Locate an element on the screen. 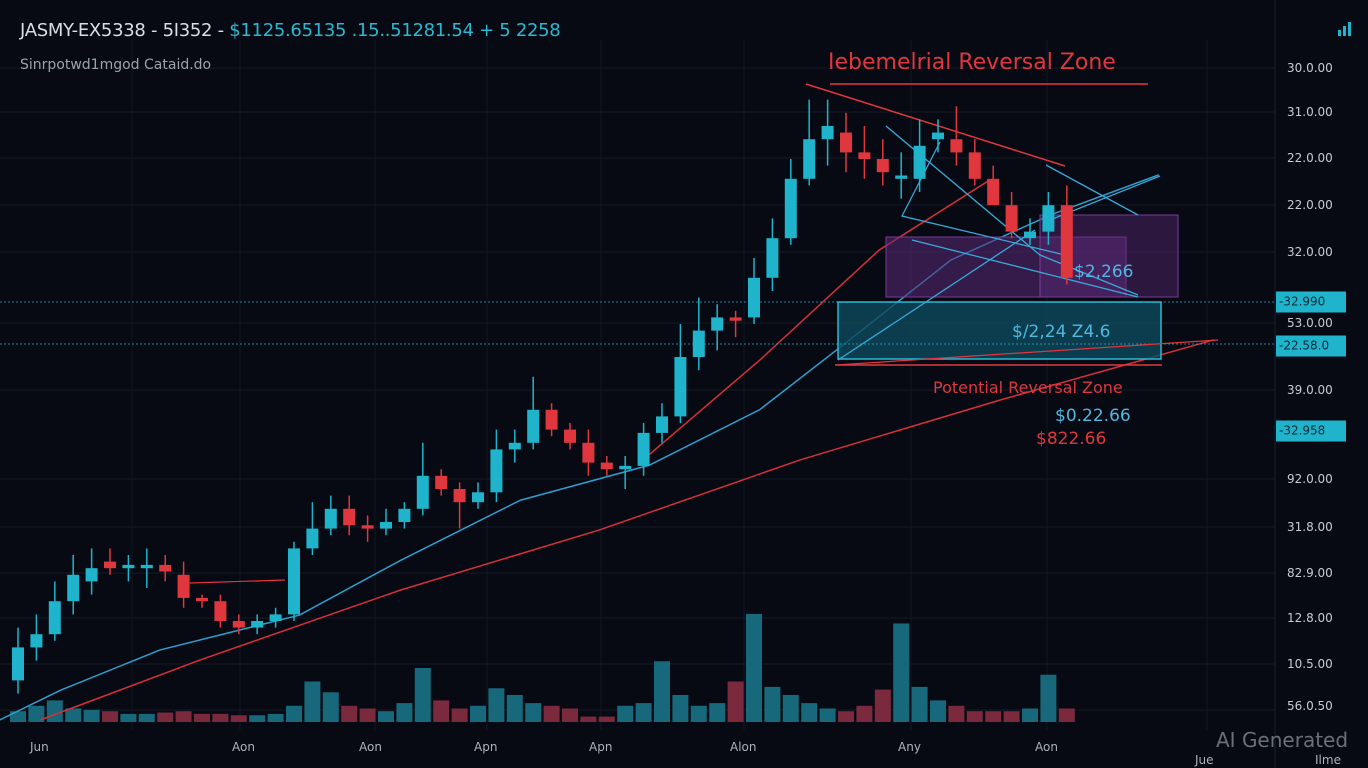 This screenshot has height=768, width=1368. x-tick-label: Ilme is located at coordinates (1328, 760).